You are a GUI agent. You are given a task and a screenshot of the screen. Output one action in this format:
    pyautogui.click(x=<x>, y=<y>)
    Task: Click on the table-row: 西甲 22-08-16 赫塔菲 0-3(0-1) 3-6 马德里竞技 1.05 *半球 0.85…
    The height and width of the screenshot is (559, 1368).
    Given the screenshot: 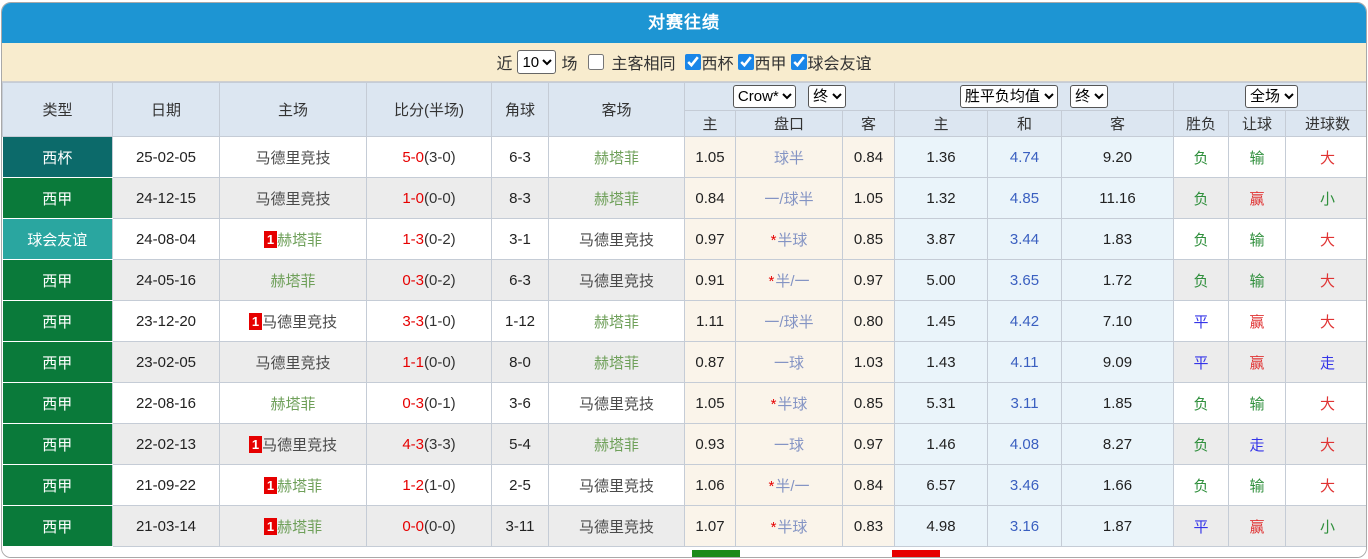 What is the action you would take?
    pyautogui.click(x=684, y=403)
    